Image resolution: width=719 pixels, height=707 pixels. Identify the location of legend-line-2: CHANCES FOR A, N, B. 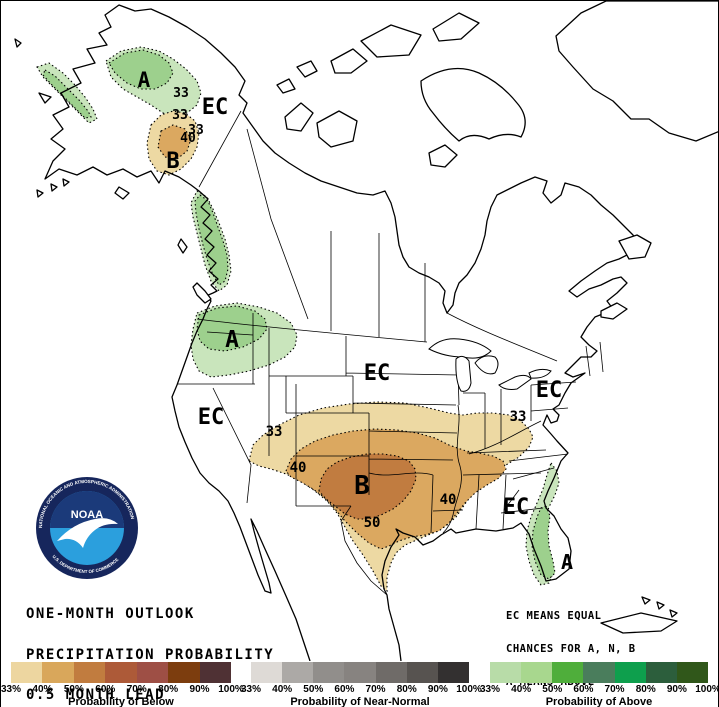
(571, 649).